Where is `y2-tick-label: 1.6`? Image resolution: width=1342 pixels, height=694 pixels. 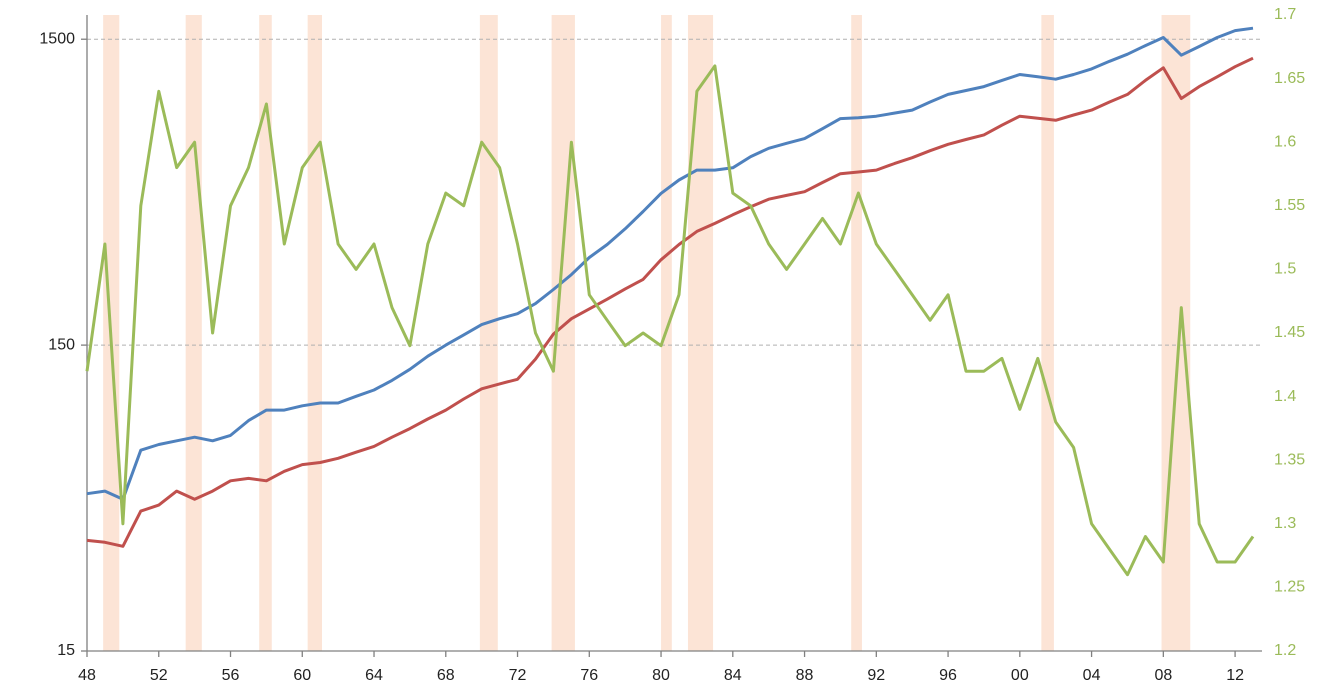
y2-tick-label: 1.6 is located at coordinates (1285, 141).